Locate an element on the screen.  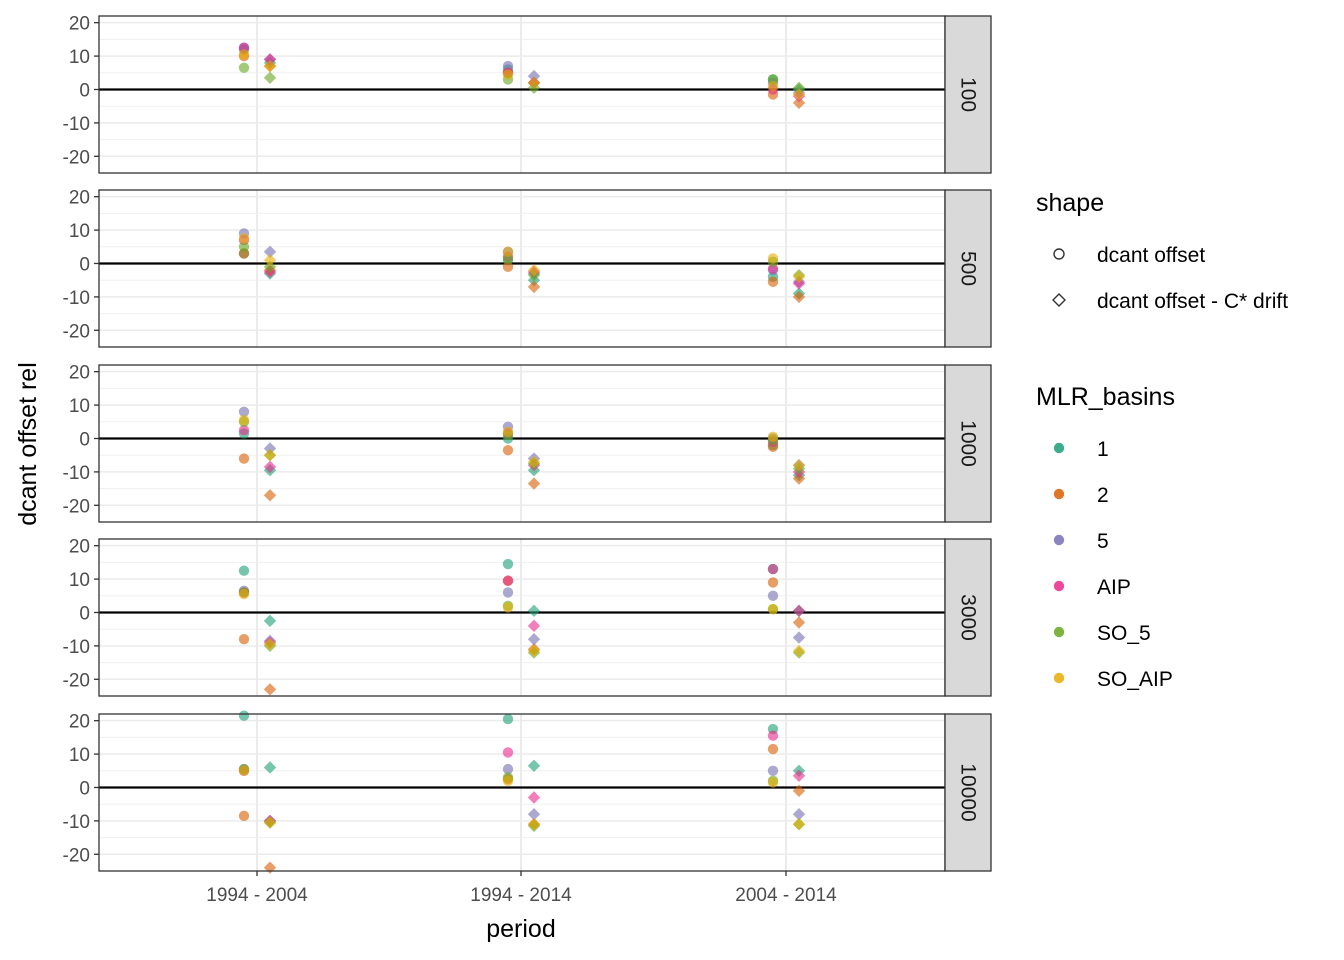
panel-10000: -20 -10 0 10 20 10000 is located at coordinates (527, 792).